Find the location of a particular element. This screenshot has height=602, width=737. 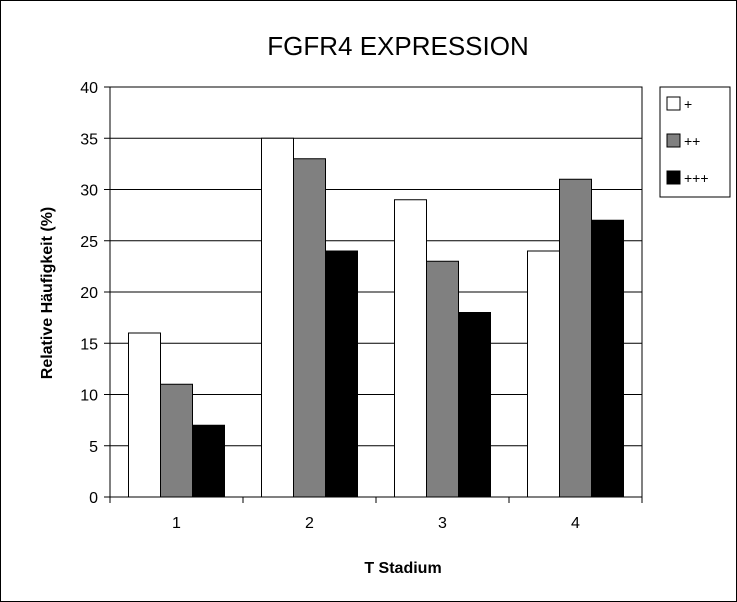

legend-label: +++ is located at coordinates (696, 178).